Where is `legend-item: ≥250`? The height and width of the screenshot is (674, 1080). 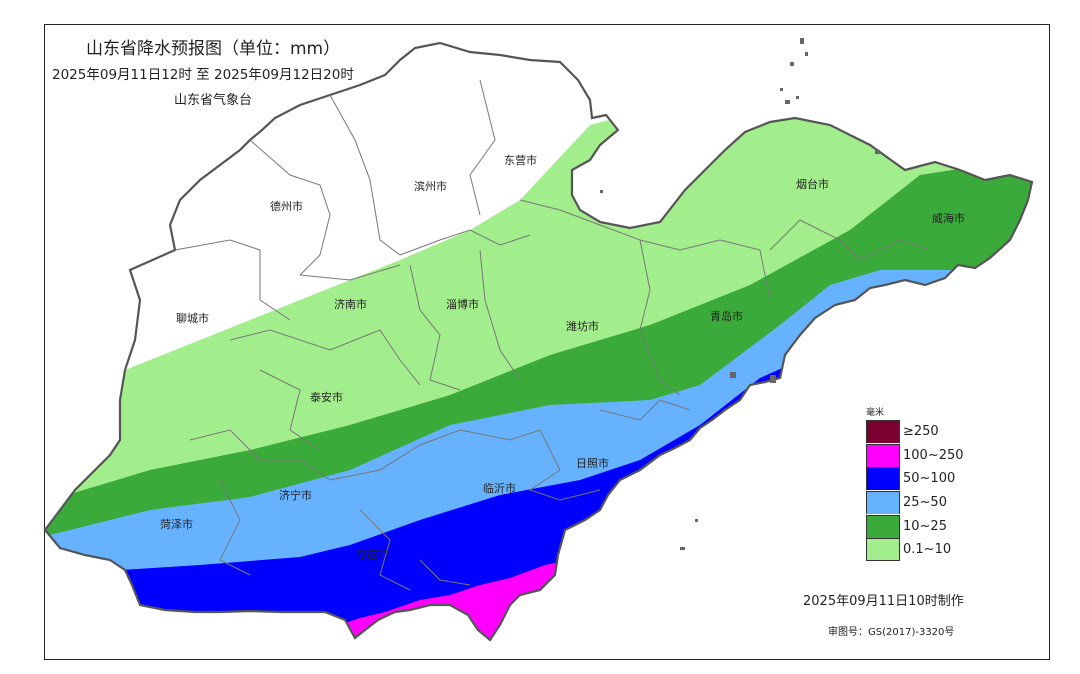
legend-item: ≥250 is located at coordinates (921, 432).